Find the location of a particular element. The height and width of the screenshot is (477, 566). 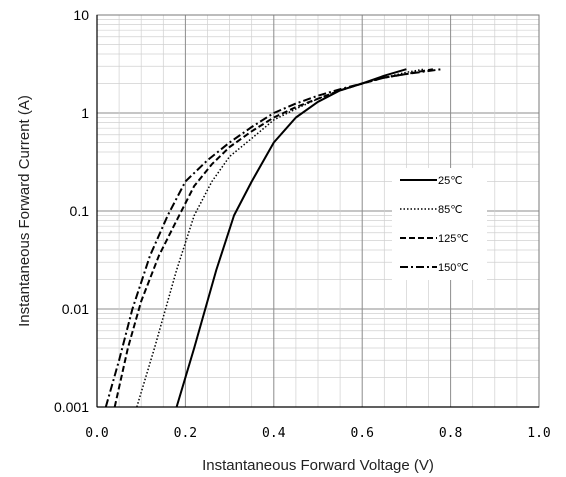

y-tick-label: 10 is located at coordinates (81, 15).